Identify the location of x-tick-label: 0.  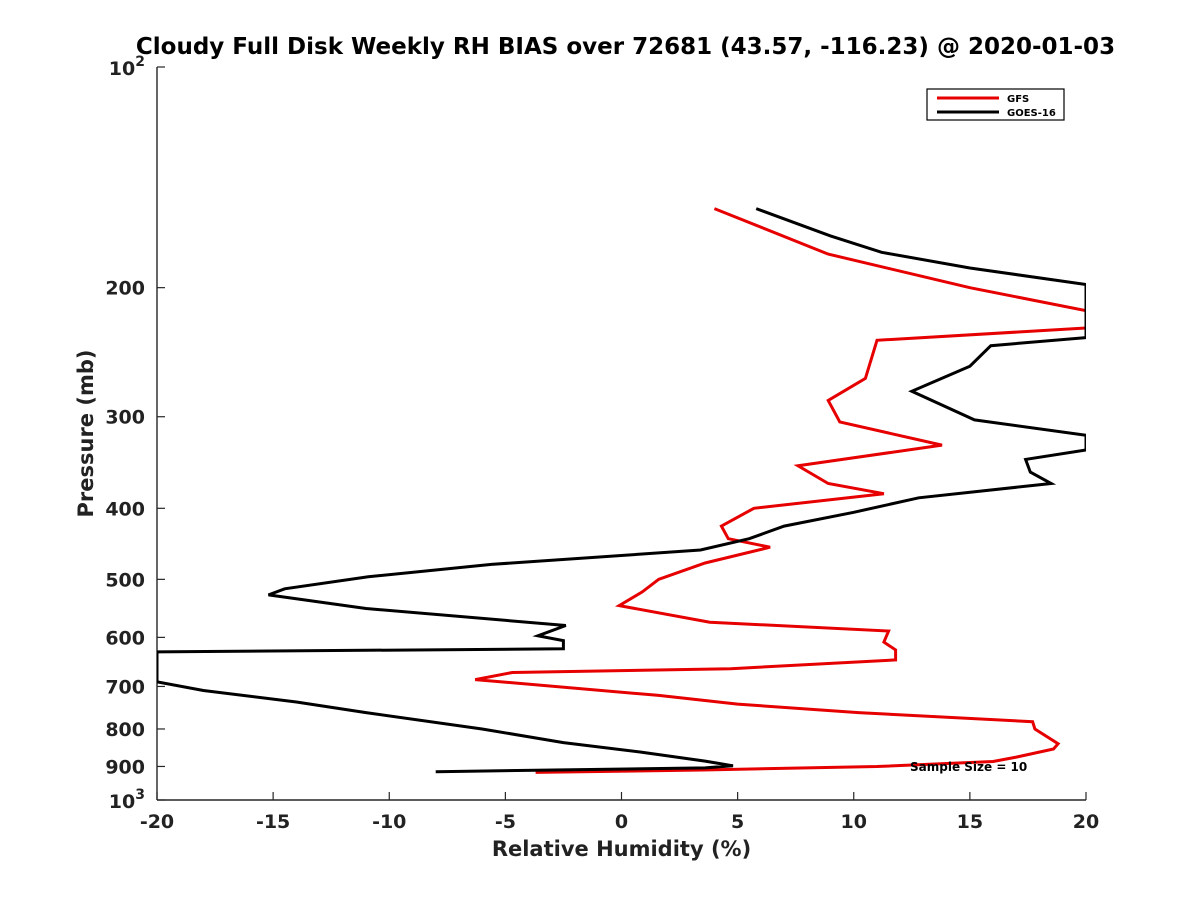
(621, 822).